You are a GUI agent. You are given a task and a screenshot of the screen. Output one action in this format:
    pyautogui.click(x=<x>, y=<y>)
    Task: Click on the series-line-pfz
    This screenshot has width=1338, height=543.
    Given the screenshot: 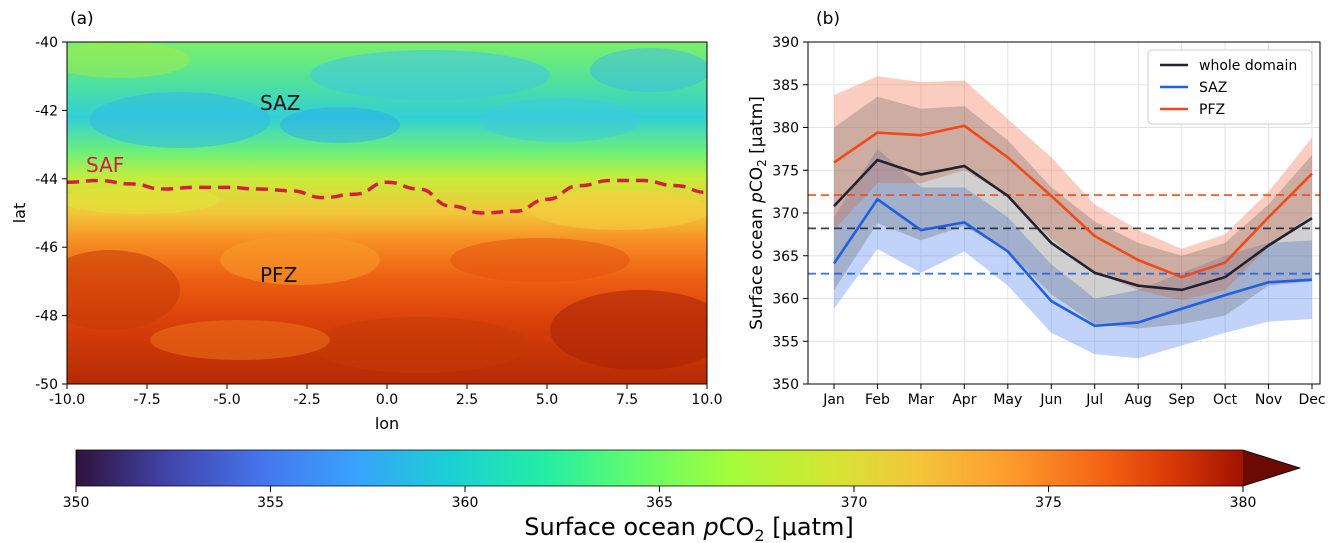 What is the action you would take?
    pyautogui.click(x=1073, y=201)
    